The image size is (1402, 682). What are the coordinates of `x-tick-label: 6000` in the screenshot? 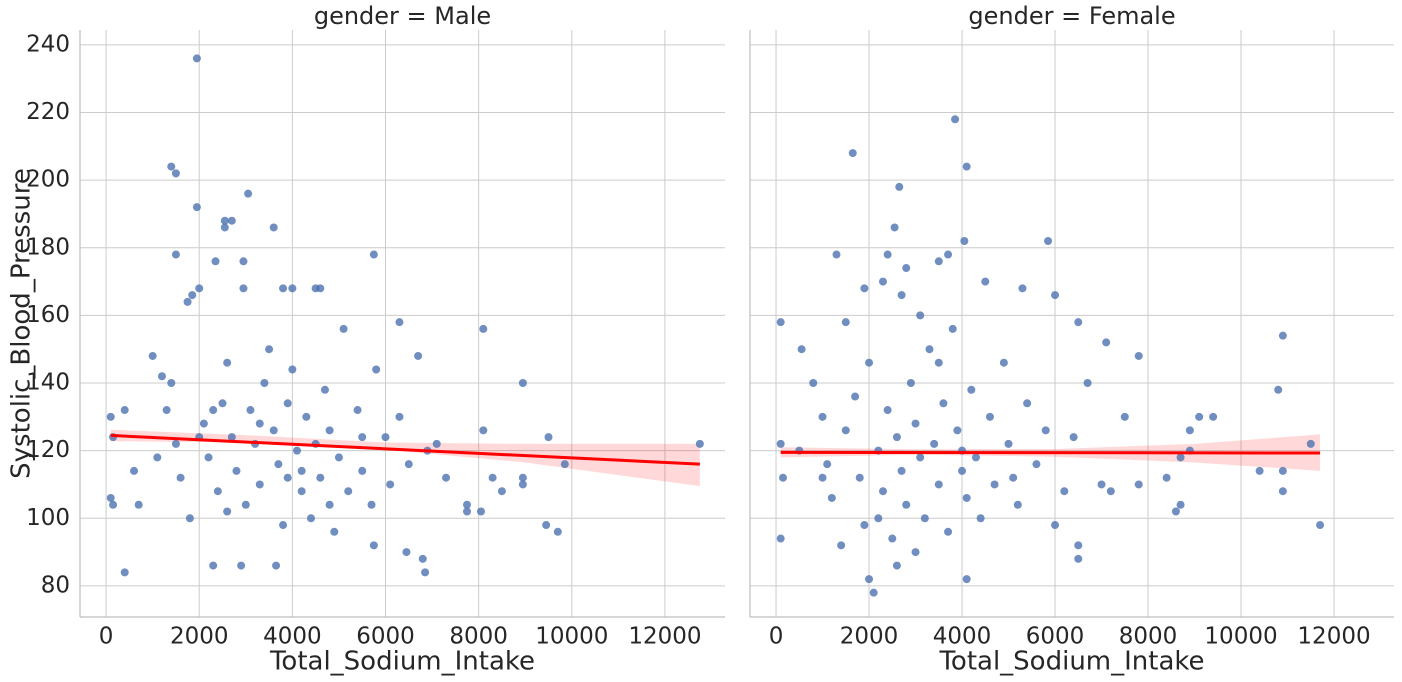 It's located at (1055, 637).